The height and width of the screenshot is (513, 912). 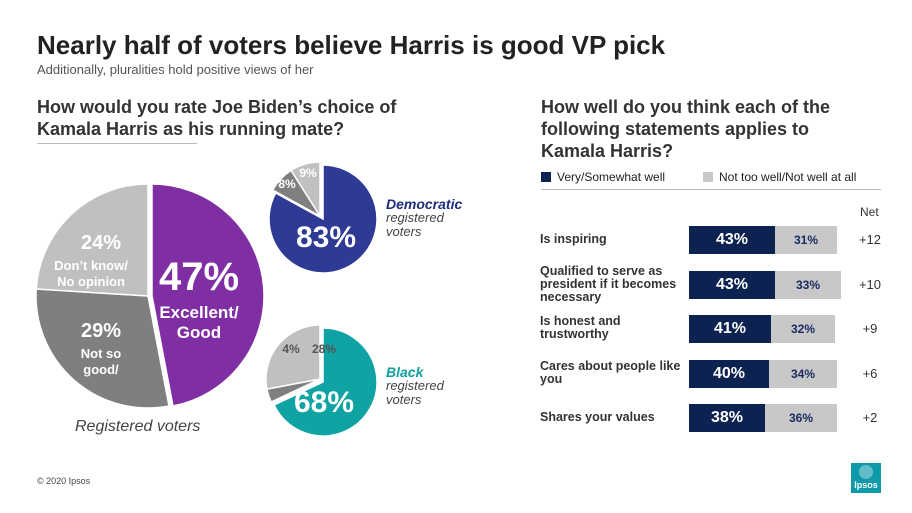 I want to click on bar-not-too-well: 34%, so click(x=803, y=374).